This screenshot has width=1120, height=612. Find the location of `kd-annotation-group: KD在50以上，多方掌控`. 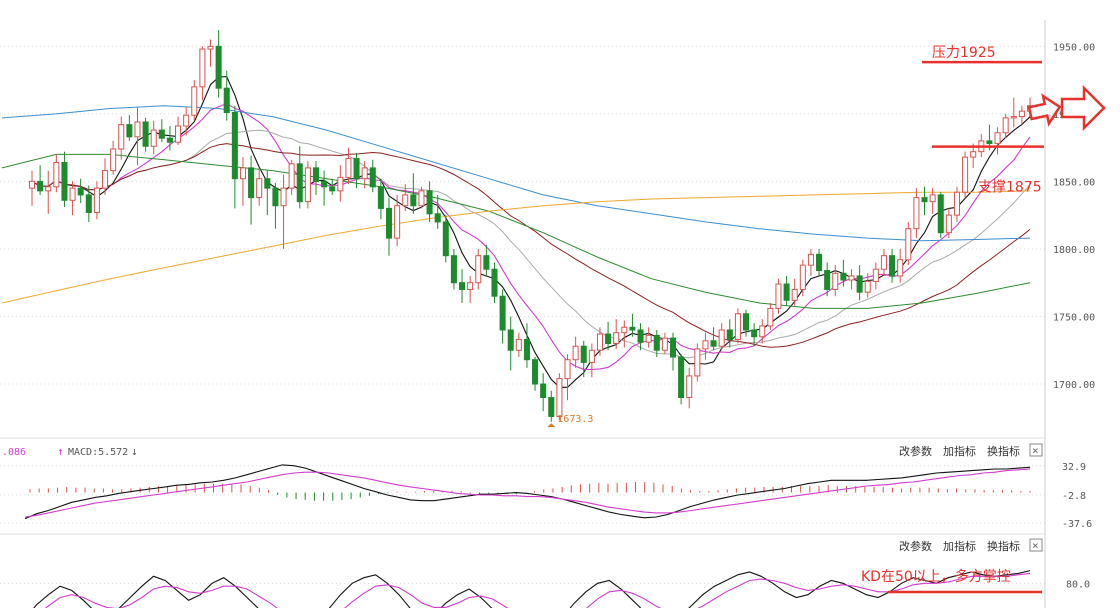

kd-annotation-group: KD在50以上，多方掌控 is located at coordinates (951, 581).